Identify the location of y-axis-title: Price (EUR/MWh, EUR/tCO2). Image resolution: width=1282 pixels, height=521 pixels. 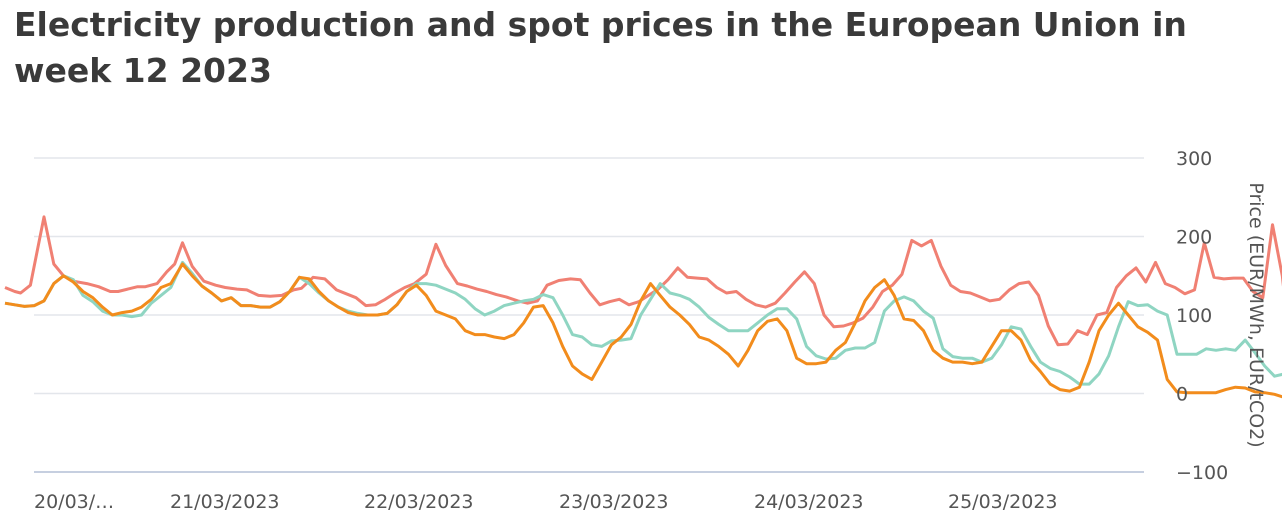
(1256, 314).